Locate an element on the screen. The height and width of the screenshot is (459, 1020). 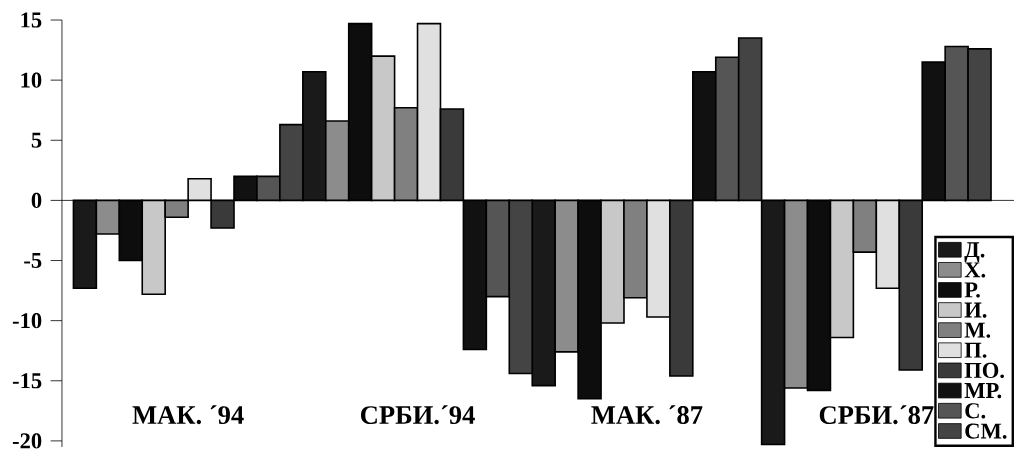
legend-label: МР. is located at coordinates (983, 391).